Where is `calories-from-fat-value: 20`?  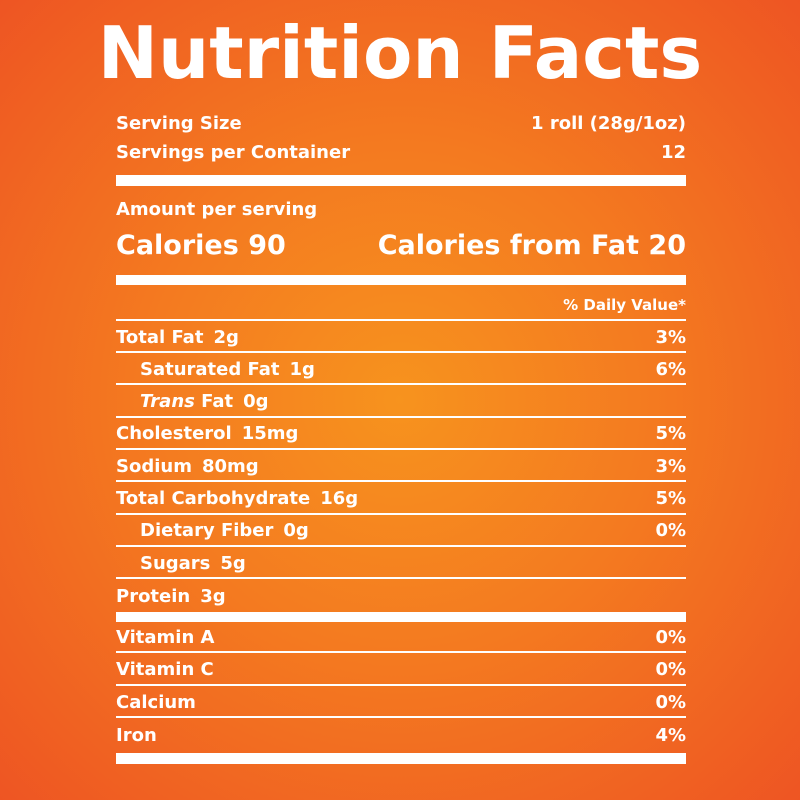 calories-from-fat-value: 20 is located at coordinates (667, 245).